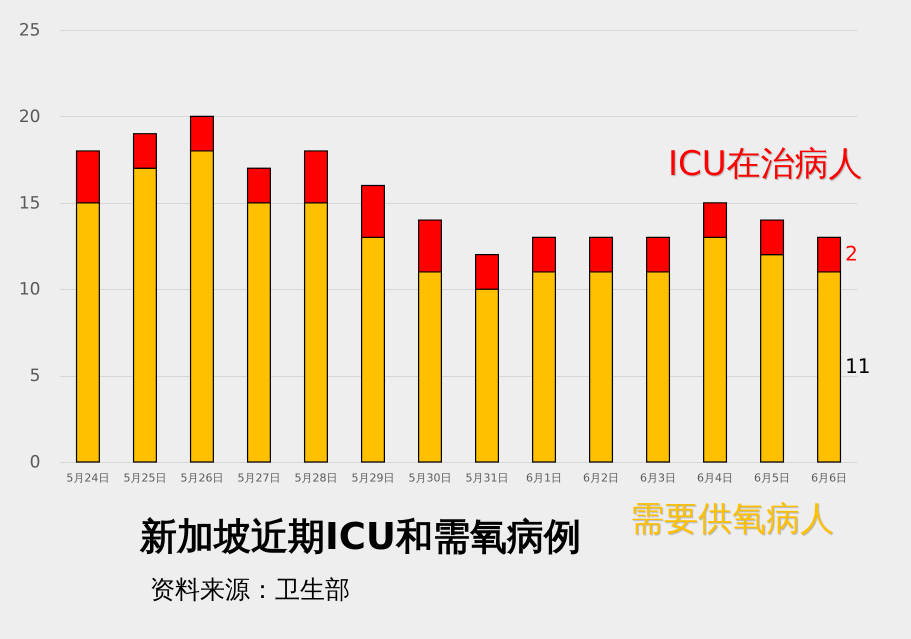 The image size is (911, 639). Describe the element at coordinates (35, 376) in the screenshot. I see `y-tick-label: 5` at that location.